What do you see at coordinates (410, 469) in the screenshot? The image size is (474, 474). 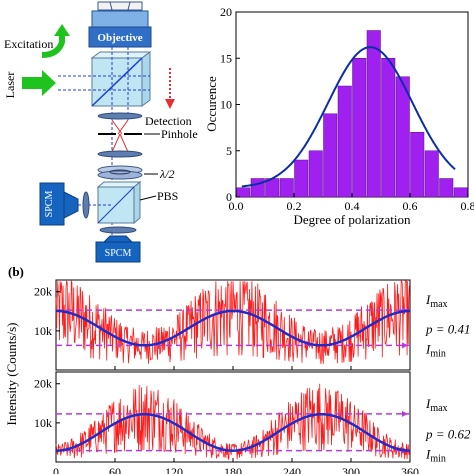 I see `trace-x-tick-label: 360` at bounding box center [410, 469].